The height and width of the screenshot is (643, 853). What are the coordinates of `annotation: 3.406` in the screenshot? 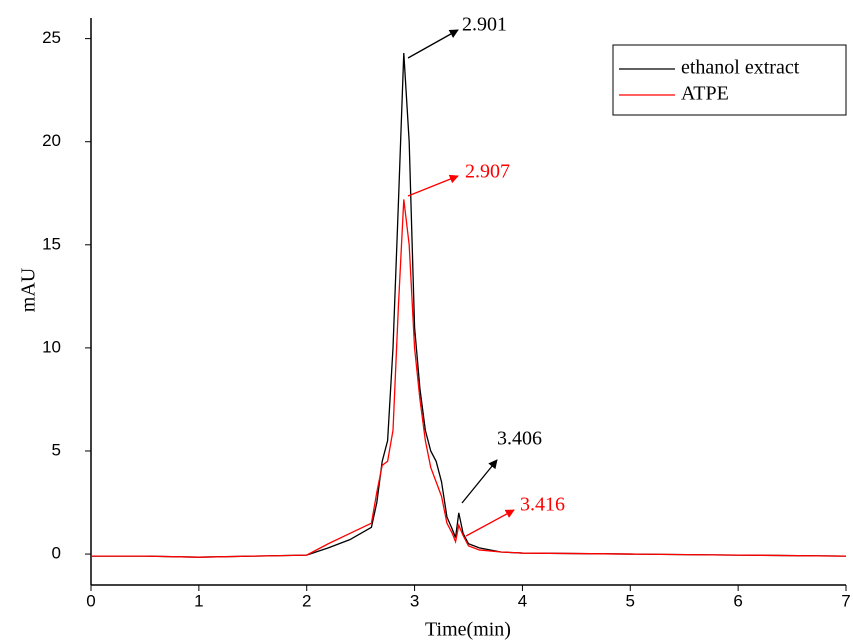 It's located at (519, 439).